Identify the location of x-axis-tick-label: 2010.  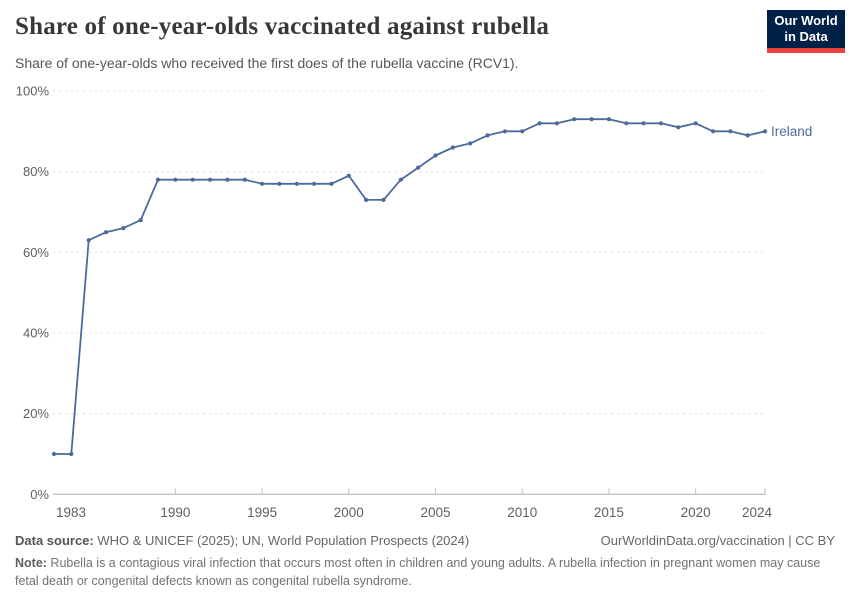
(522, 512).